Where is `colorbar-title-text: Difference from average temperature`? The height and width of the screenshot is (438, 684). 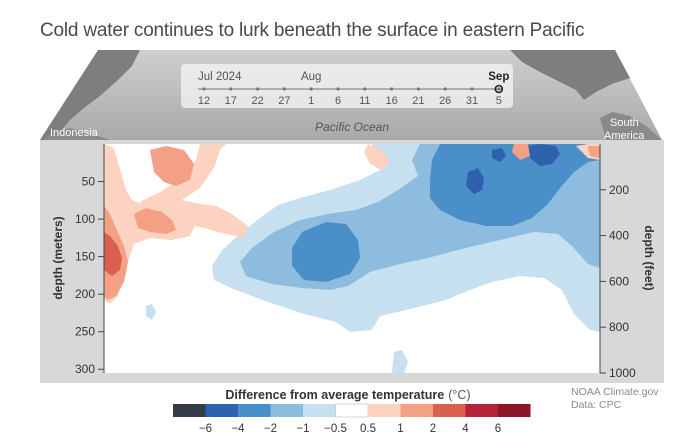 colorbar-title-text: Difference from average temperature is located at coordinates (334, 395).